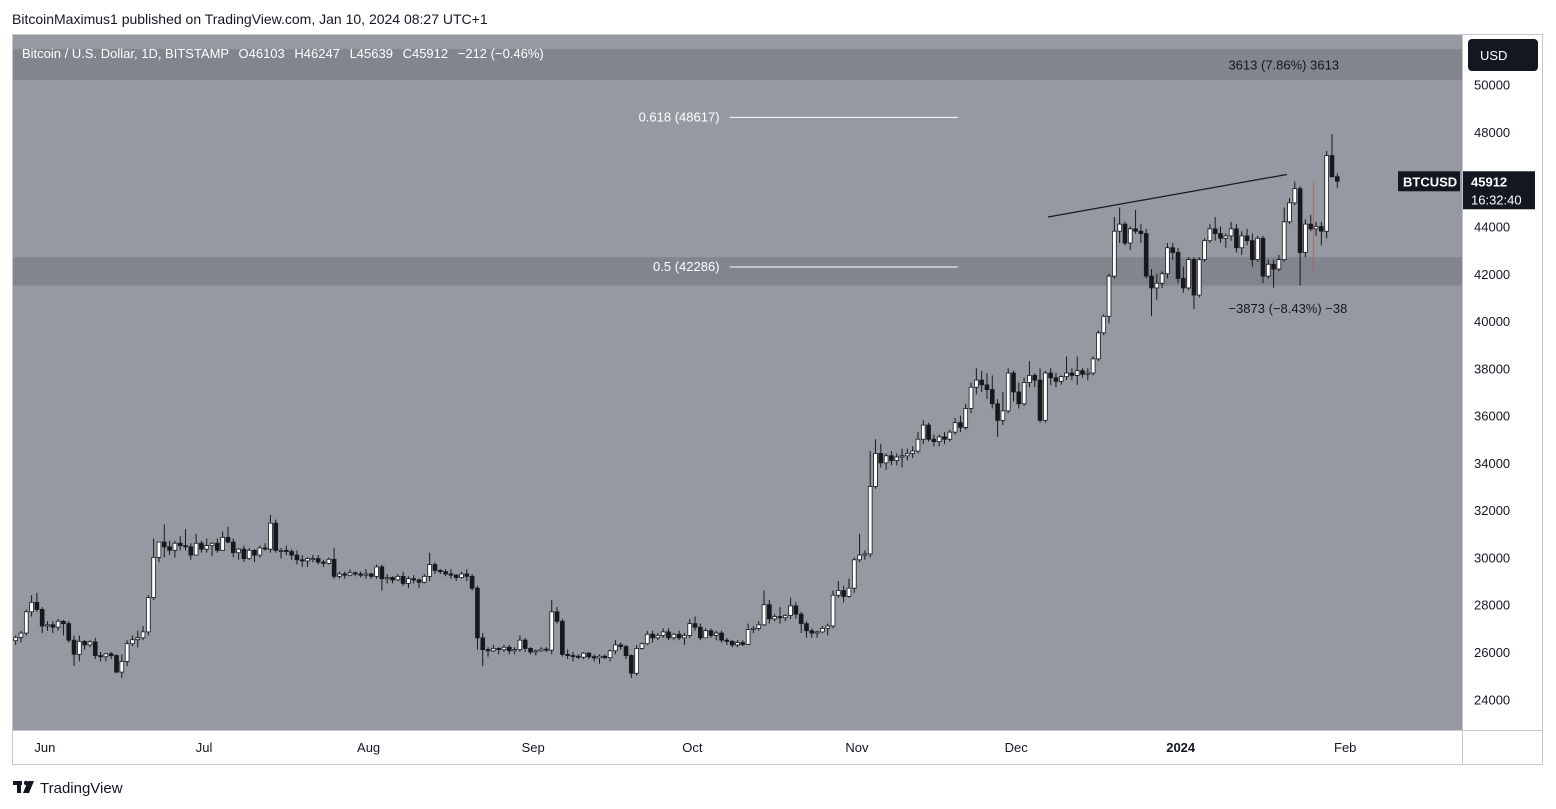 The height and width of the screenshot is (809, 1556). What do you see at coordinates (1492, 510) in the screenshot?
I see `price-tick-label: 32000` at bounding box center [1492, 510].